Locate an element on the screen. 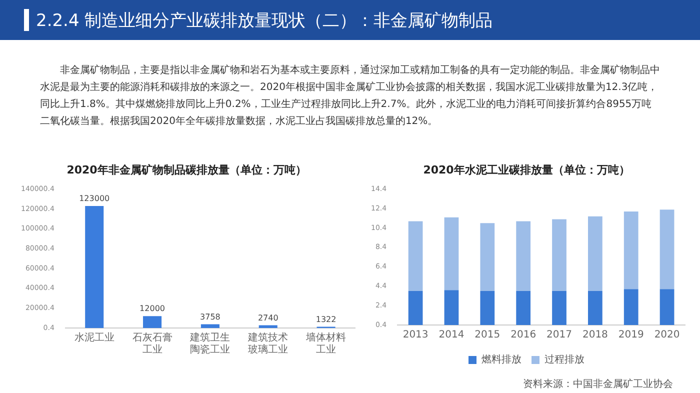  x-tick-label: 墙体材料工业 is located at coordinates (325, 344).